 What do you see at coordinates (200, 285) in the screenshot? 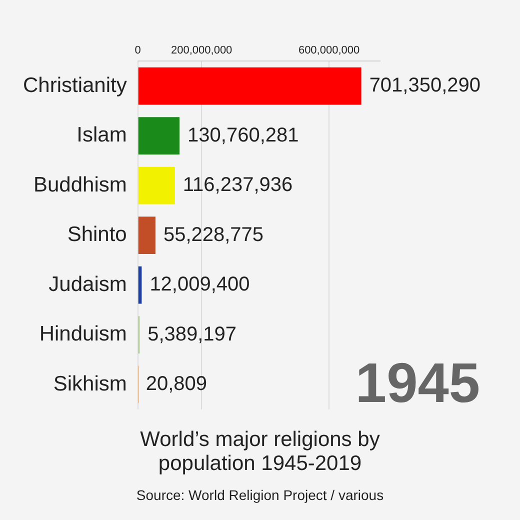
I see `data-label: 12,009,400` at bounding box center [200, 285].